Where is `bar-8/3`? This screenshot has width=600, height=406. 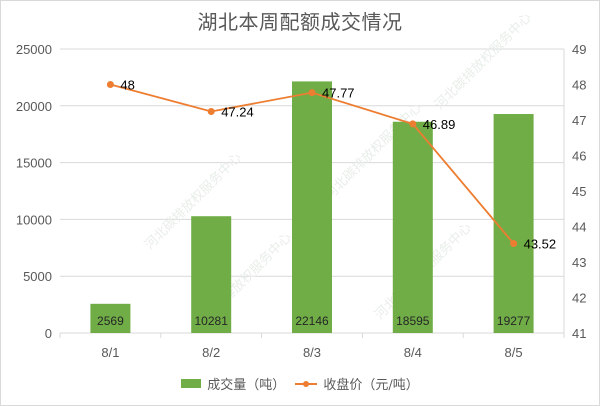 bar-8/3 is located at coordinates (312, 207).